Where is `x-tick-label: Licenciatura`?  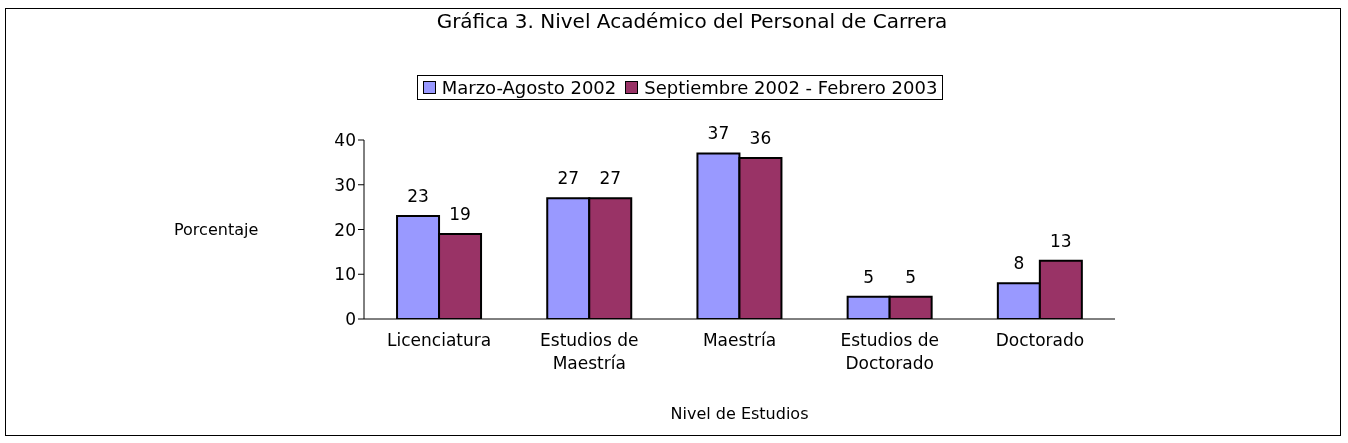 x-tick-label: Licenciatura is located at coordinates (439, 340).